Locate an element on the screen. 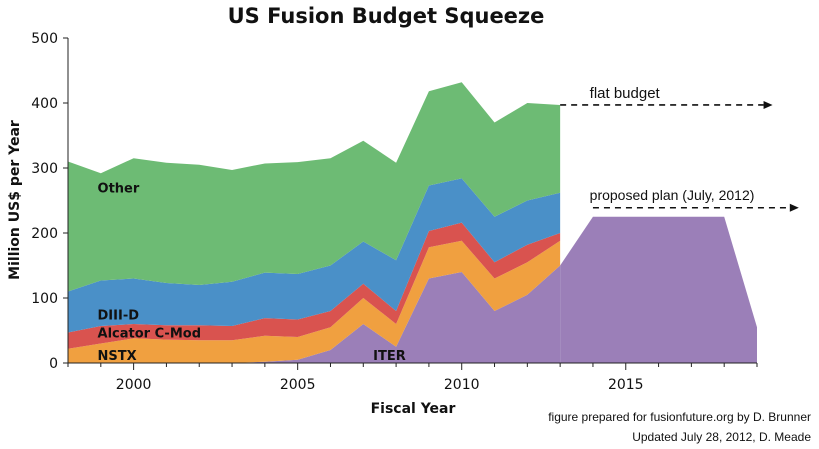 This screenshot has width=819, height=449. annotations: flat budget proposed plan (July, 2012) is located at coordinates (679, 148).